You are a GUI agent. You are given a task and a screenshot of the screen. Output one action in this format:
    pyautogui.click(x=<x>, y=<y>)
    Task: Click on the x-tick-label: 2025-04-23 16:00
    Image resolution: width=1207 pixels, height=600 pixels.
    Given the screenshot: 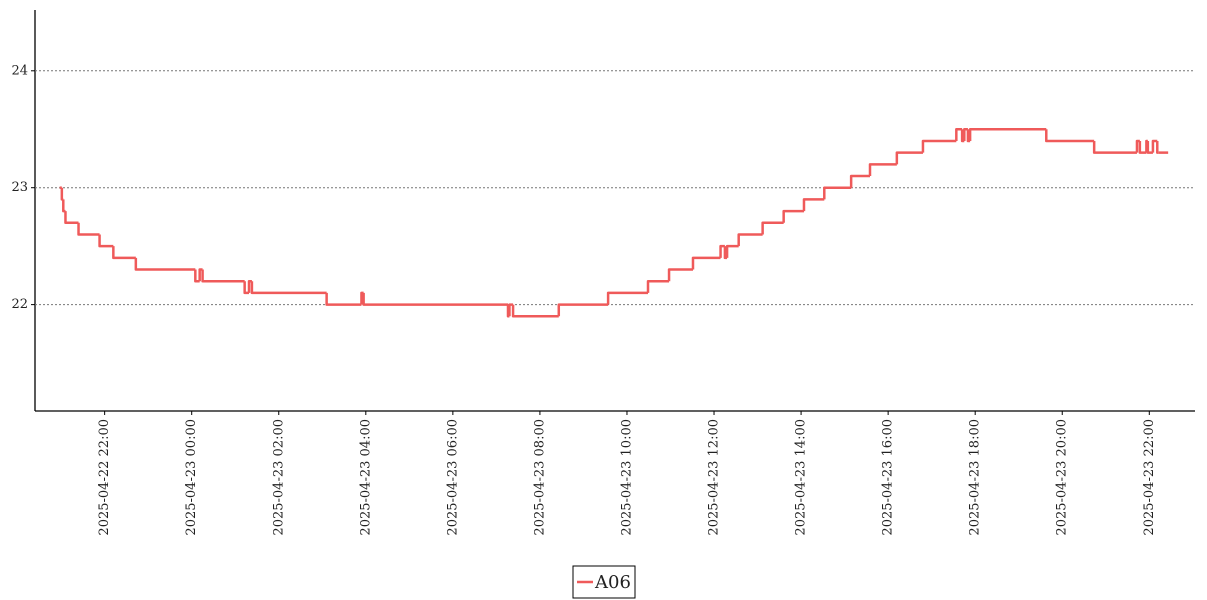 What is the action you would take?
    pyautogui.click(x=888, y=477)
    